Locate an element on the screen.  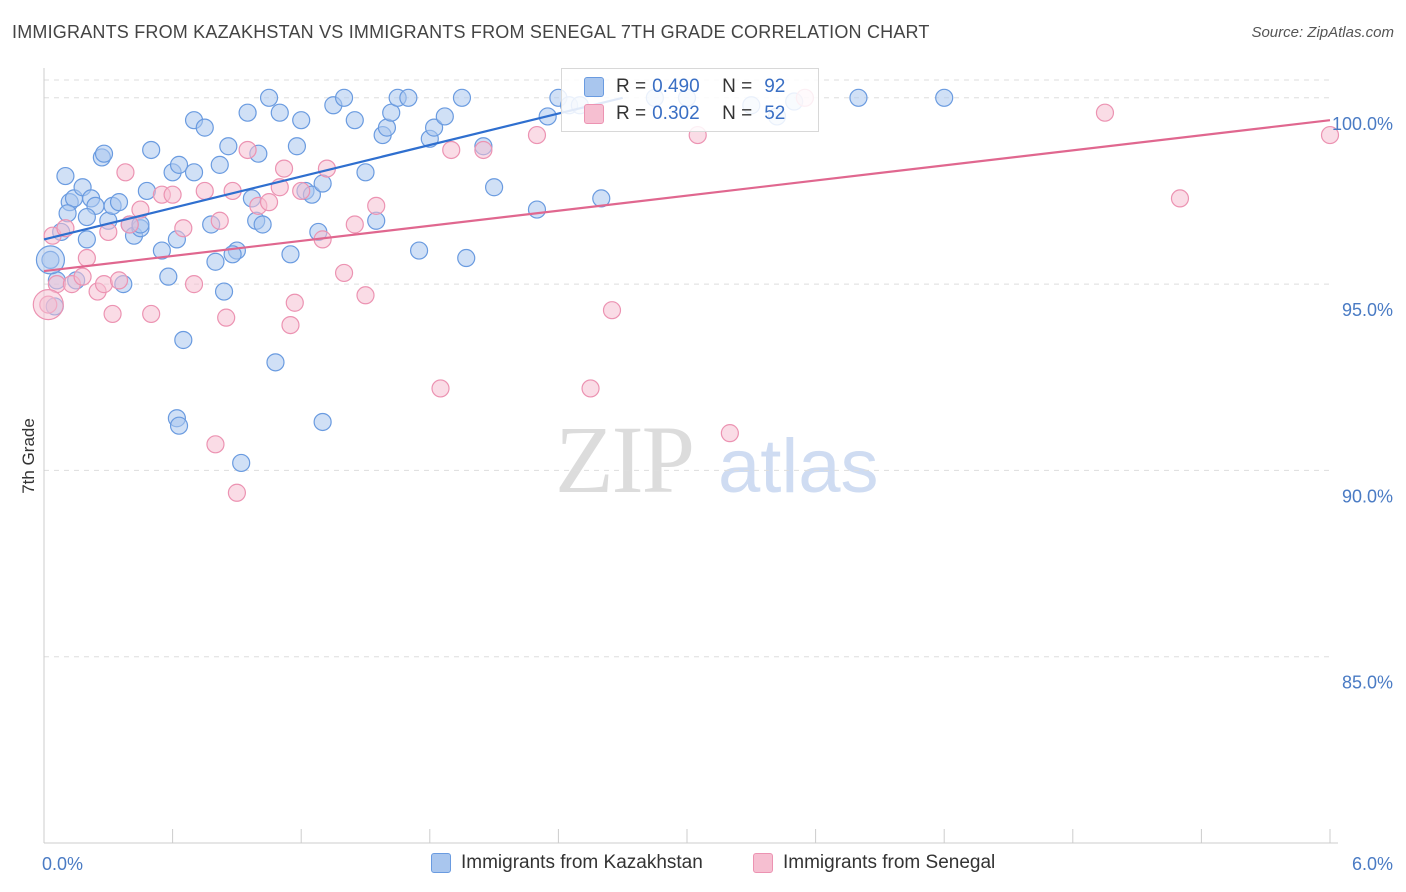
legend-n-value: 92 is located at coordinates (775, 86).